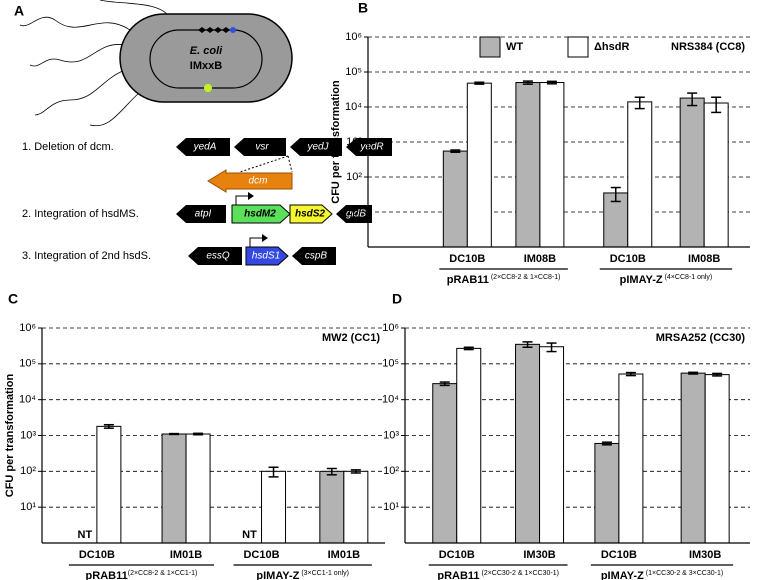 The width and height of the screenshot is (760, 580). What do you see at coordinates (250, 181) in the screenshot?
I see `gene-removed` at bounding box center [250, 181].